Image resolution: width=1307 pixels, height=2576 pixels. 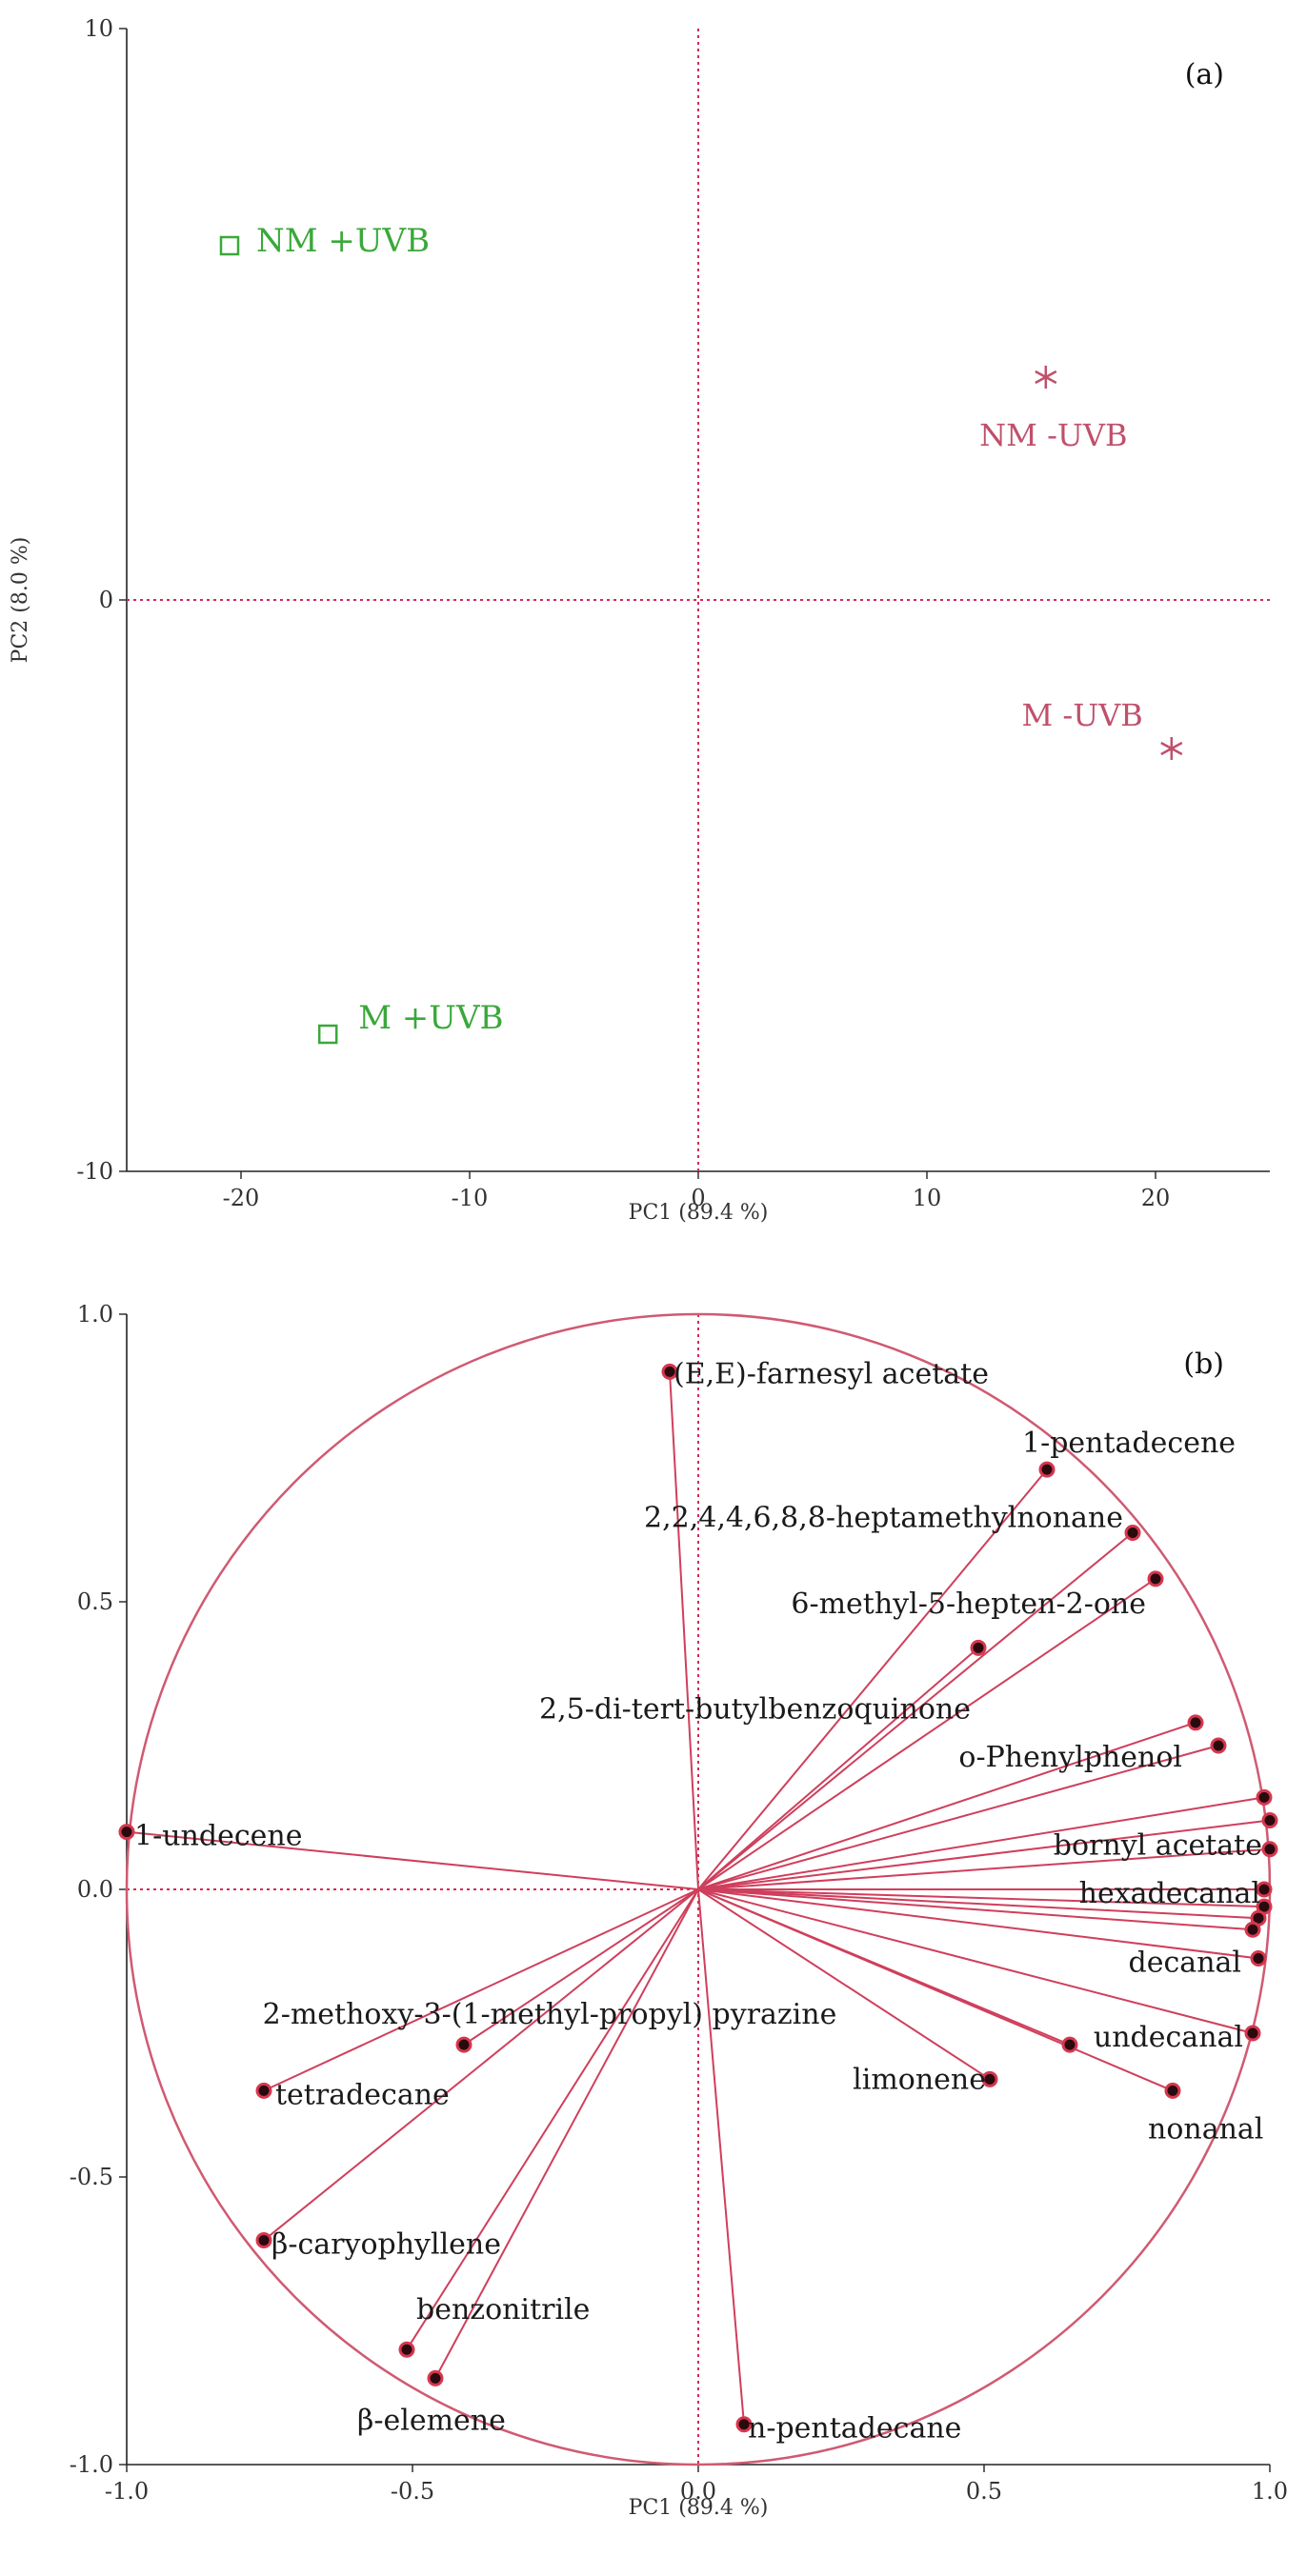 I want to click on loading-vector-6-methyl-5-hepten-2-one, so click(x=926, y=1734).